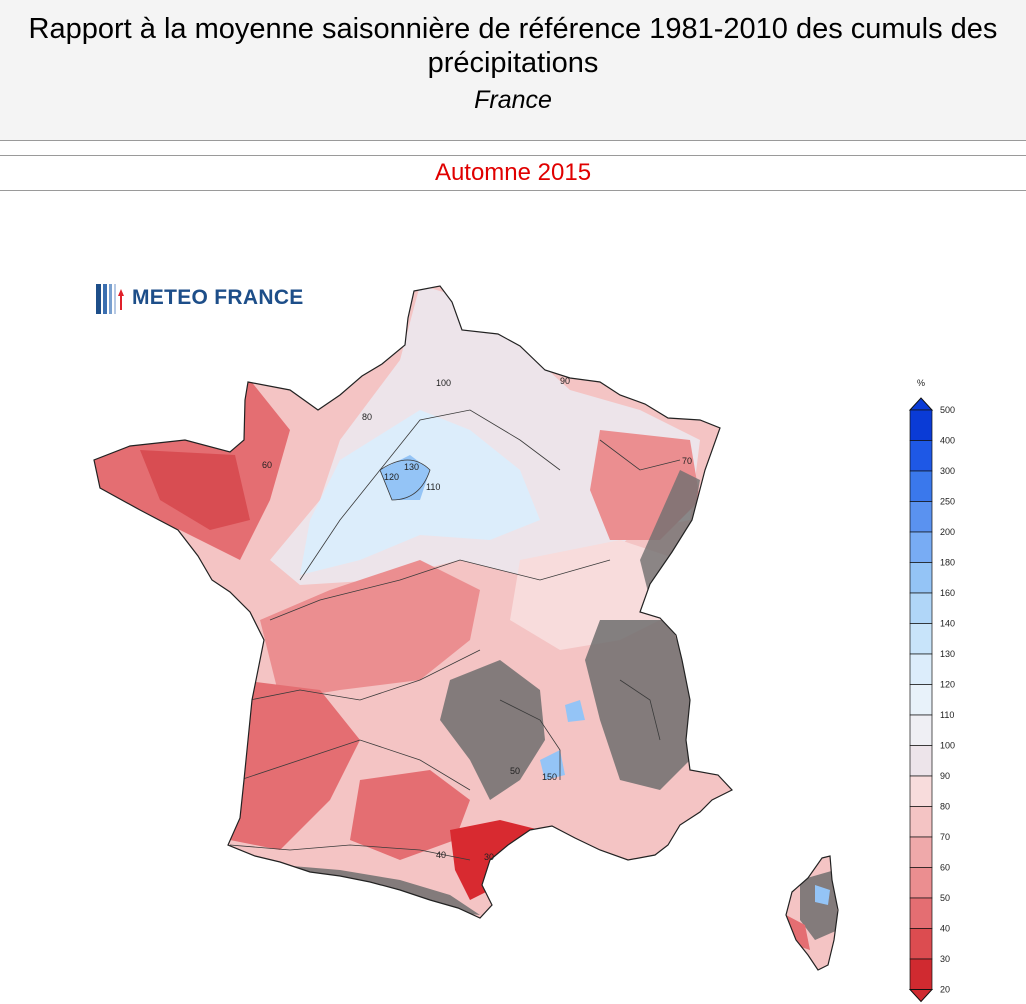 Image resolution: width=1026 pixels, height=1004 pixels. Describe the element at coordinates (947, 471) in the screenshot. I see `legend-tick-label: 300` at that location.